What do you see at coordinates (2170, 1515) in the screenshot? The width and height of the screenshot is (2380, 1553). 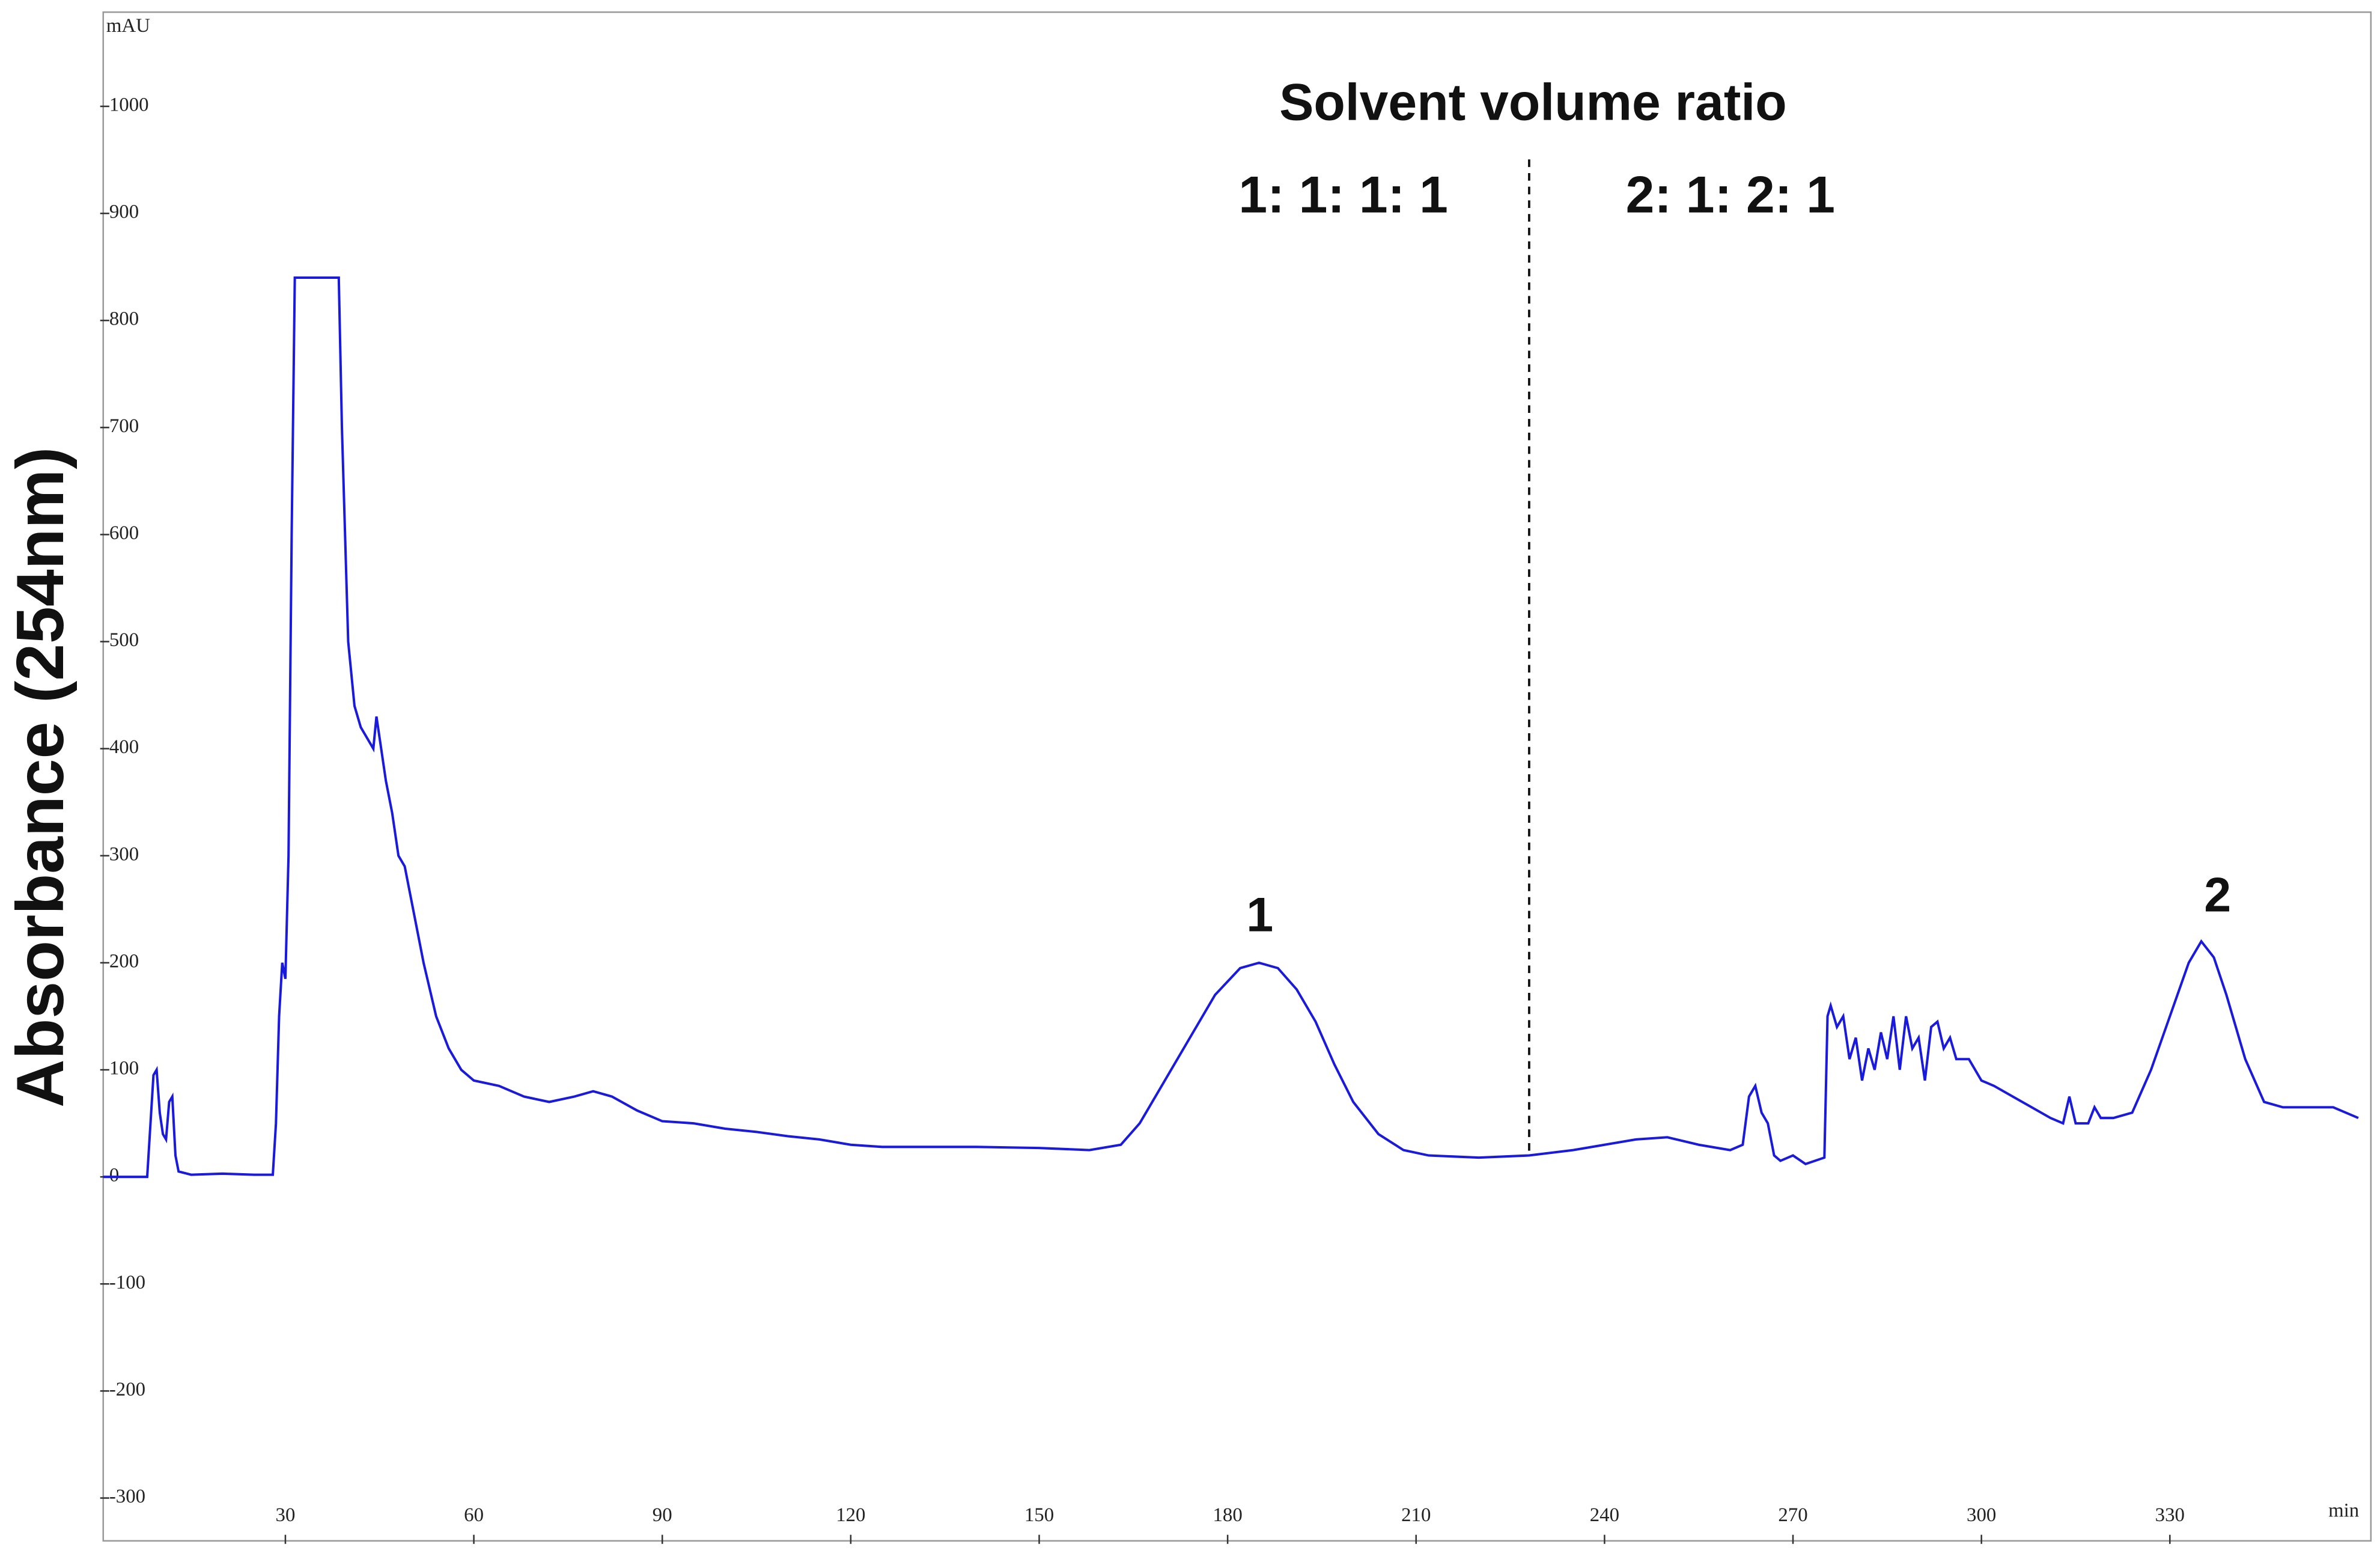 I see `x-tick-label: 330` at bounding box center [2170, 1515].